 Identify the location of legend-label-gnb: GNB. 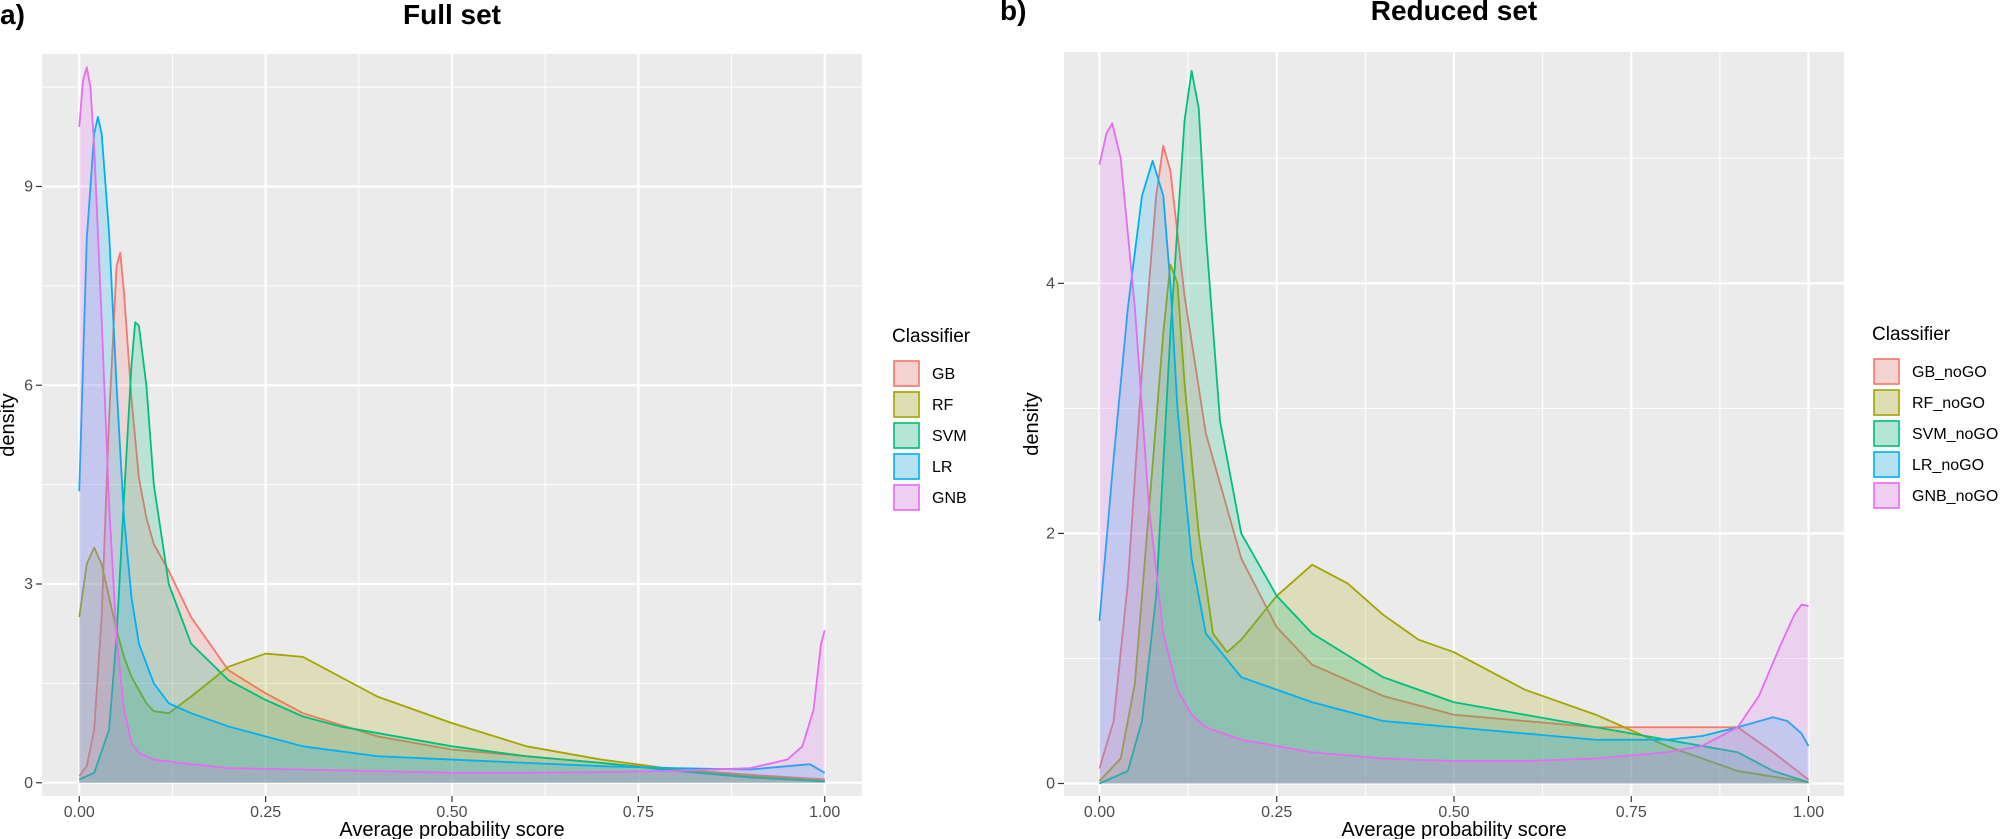
(949, 498).